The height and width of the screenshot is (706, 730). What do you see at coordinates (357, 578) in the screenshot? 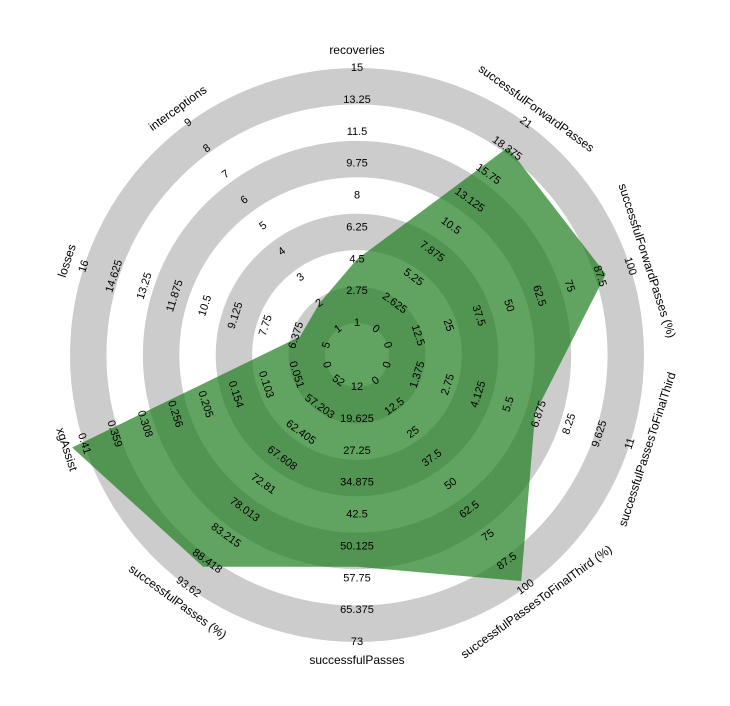
I see `tick-label: 57.75` at bounding box center [357, 578].